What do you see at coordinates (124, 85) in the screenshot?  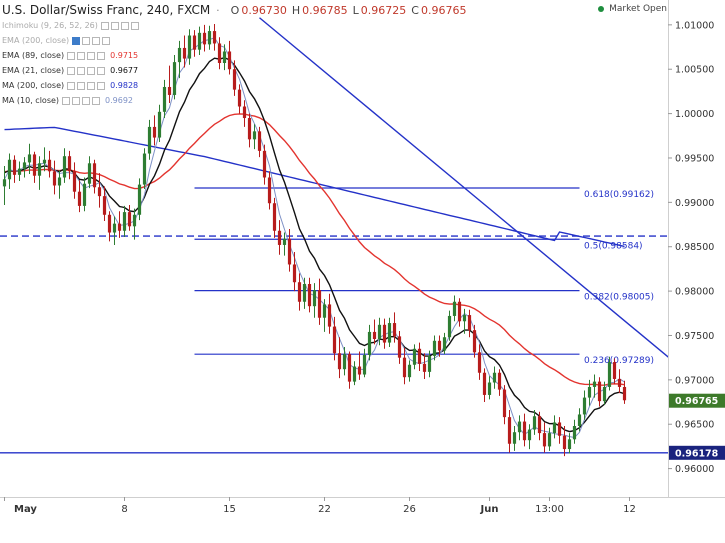 I see `legend-indicator-value: 0.9828` at bounding box center [124, 85].